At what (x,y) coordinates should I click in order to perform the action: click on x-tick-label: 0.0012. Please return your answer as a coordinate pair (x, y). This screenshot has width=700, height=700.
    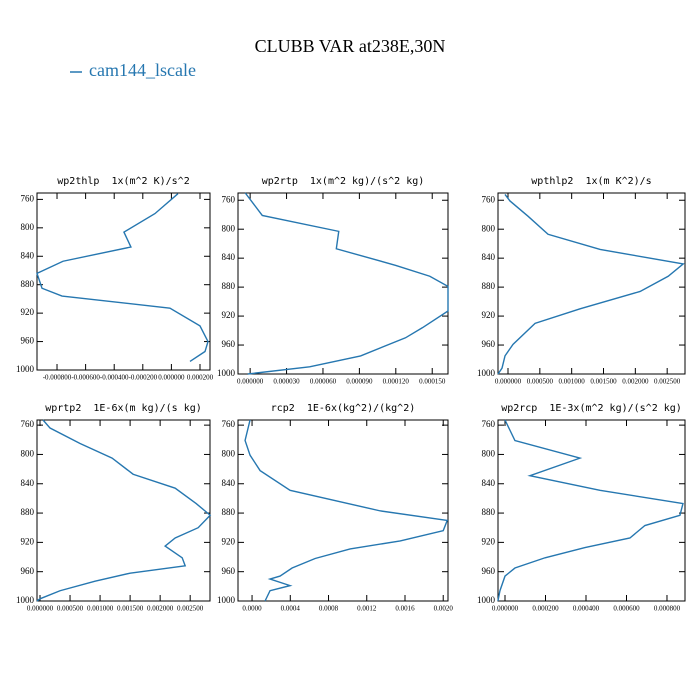
    Looking at the image, I should click on (367, 609).